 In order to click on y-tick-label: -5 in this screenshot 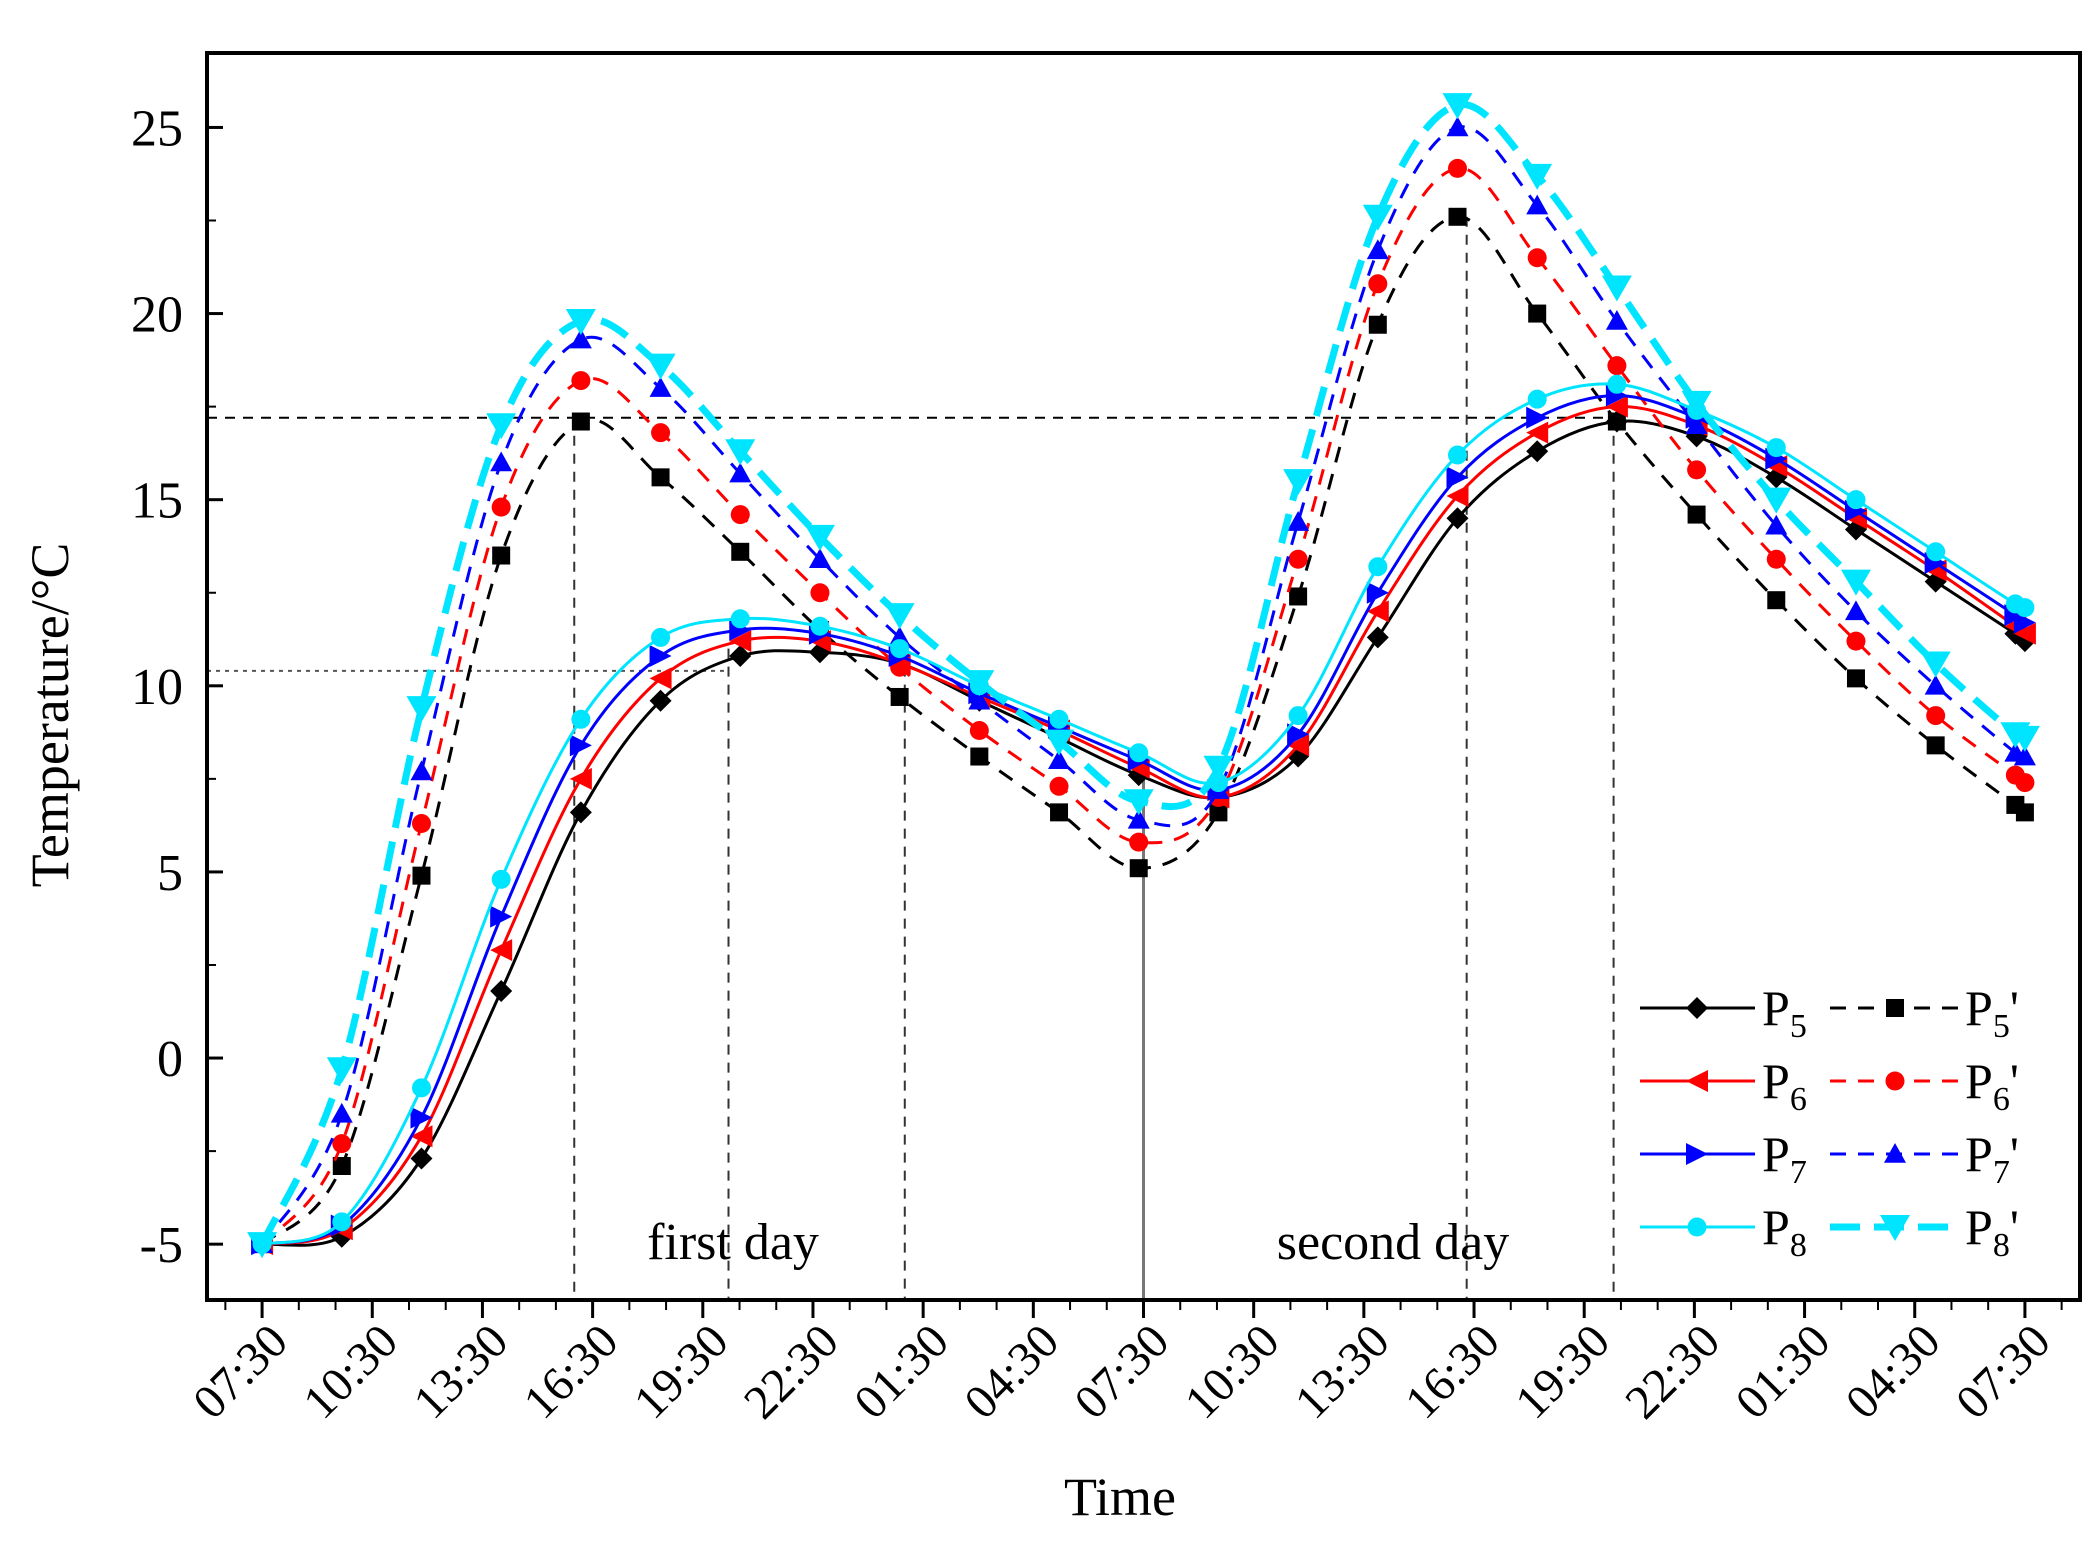, I will do `click(161, 1245)`.